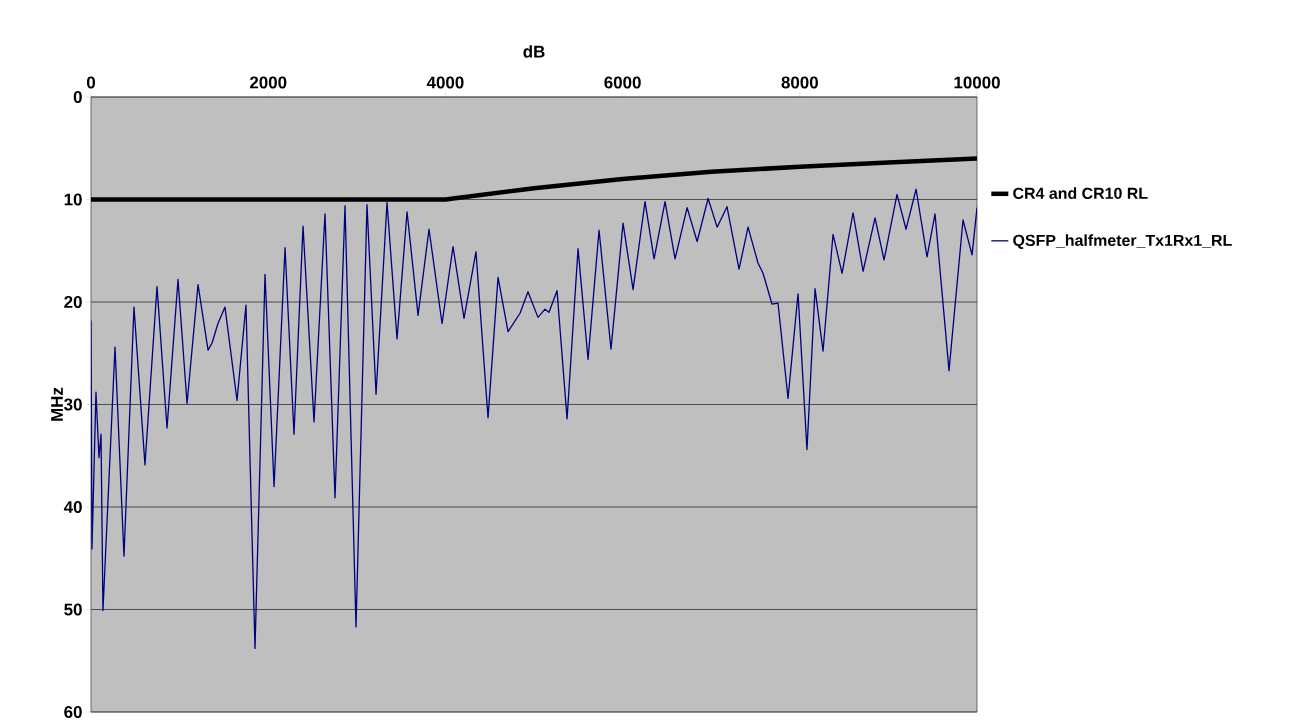  I want to click on y-tick-label: 0, so click(77, 96).